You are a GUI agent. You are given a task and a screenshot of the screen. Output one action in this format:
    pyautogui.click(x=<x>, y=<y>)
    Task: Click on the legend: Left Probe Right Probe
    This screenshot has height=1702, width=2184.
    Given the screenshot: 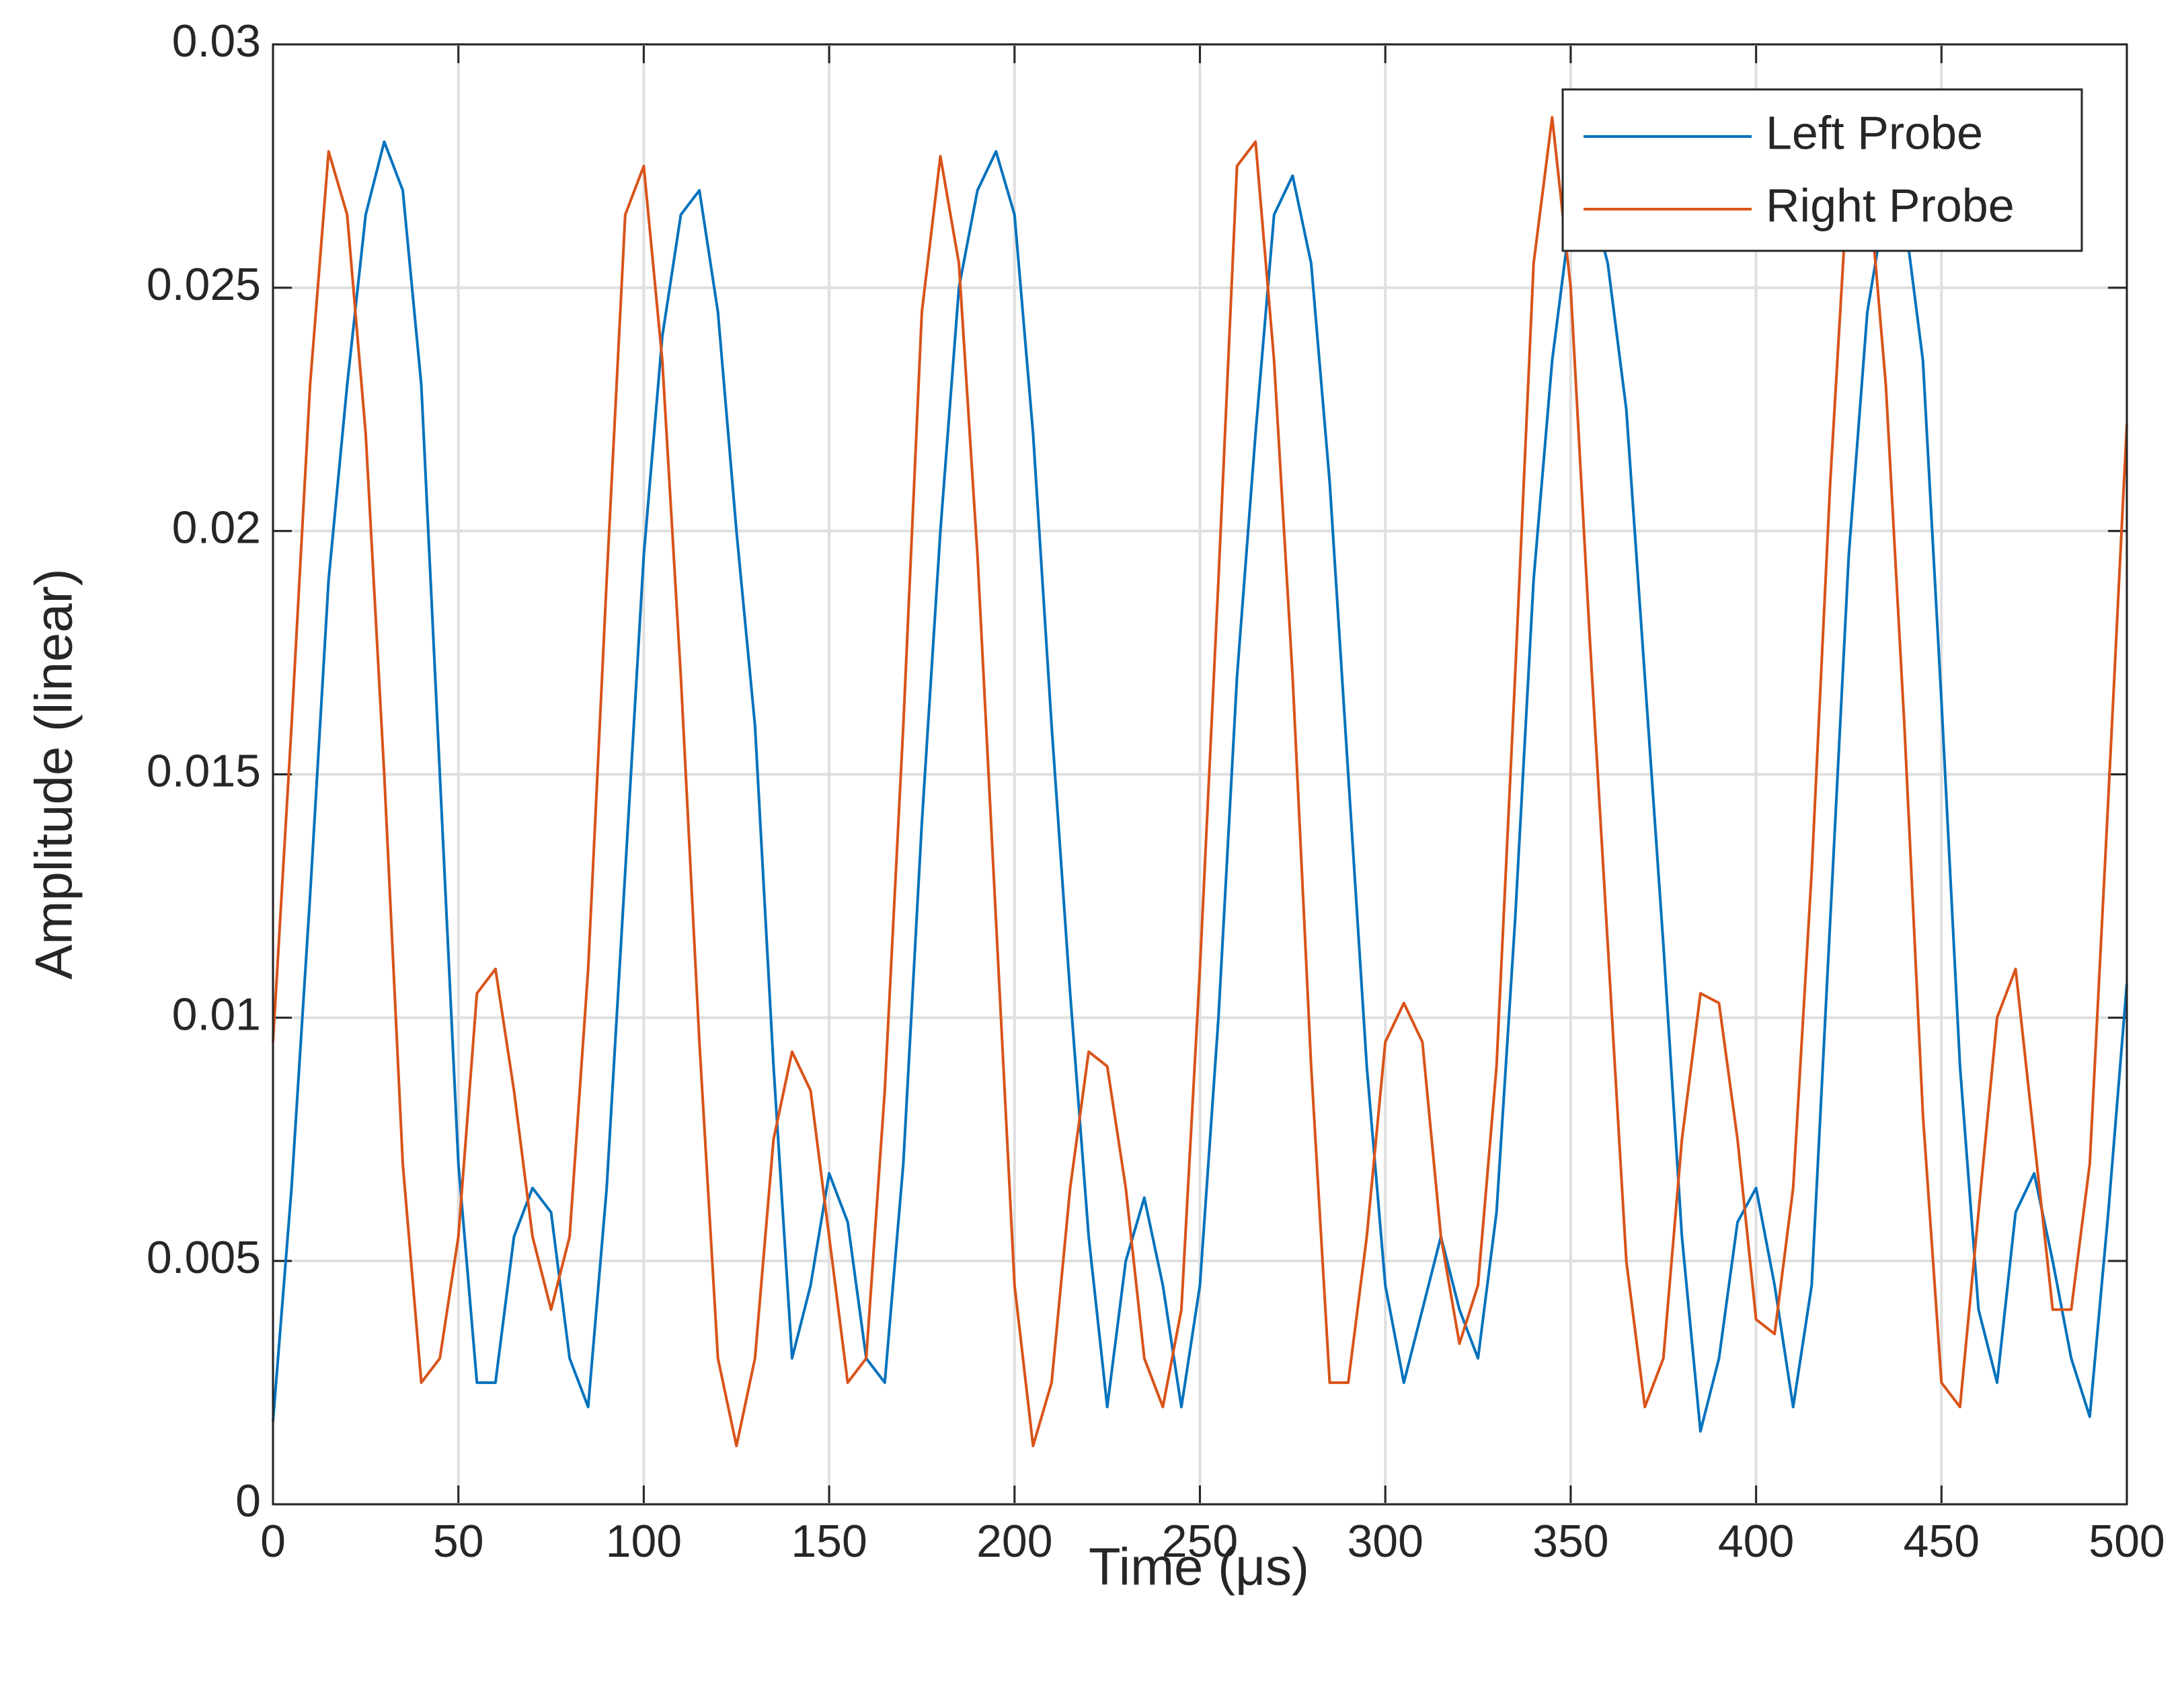 What is the action you would take?
    pyautogui.click(x=1822, y=170)
    